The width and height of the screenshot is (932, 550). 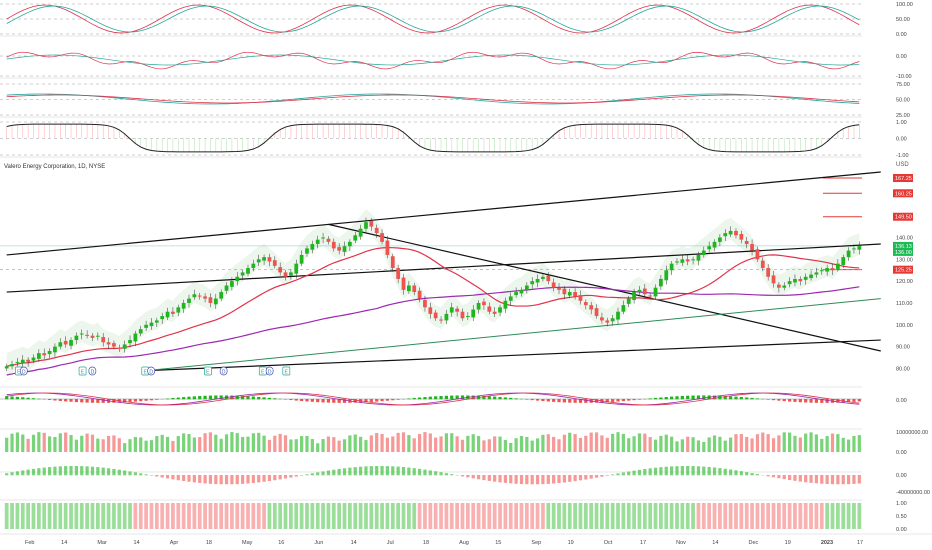 I want to click on price-tag-red, so click(x=903, y=178).